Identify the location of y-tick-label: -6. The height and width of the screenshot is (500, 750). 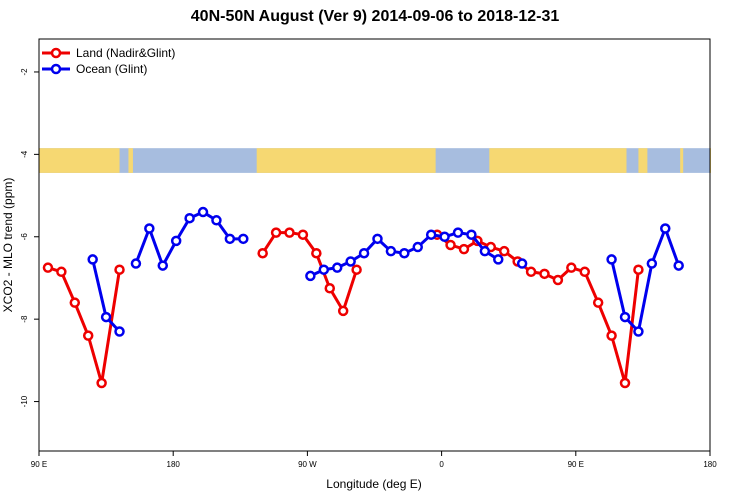
(24, 237).